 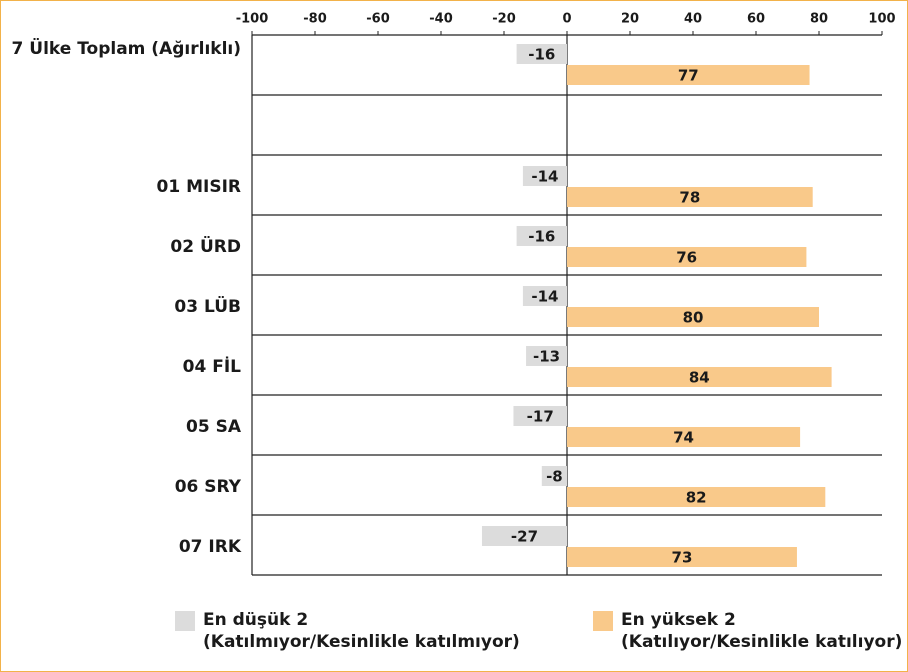 I want to click on category-label: 05 SA, so click(x=214, y=427).